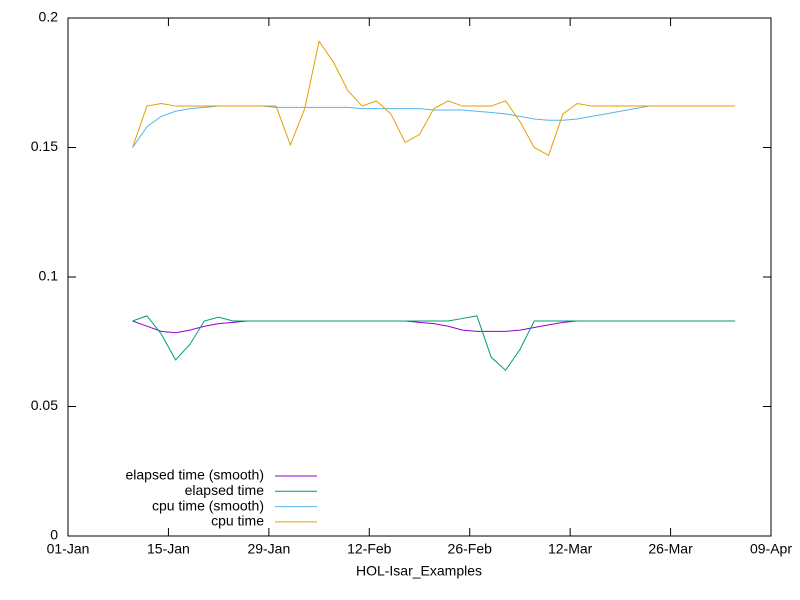  I want to click on y-tick-label: 0.1, so click(49, 276).